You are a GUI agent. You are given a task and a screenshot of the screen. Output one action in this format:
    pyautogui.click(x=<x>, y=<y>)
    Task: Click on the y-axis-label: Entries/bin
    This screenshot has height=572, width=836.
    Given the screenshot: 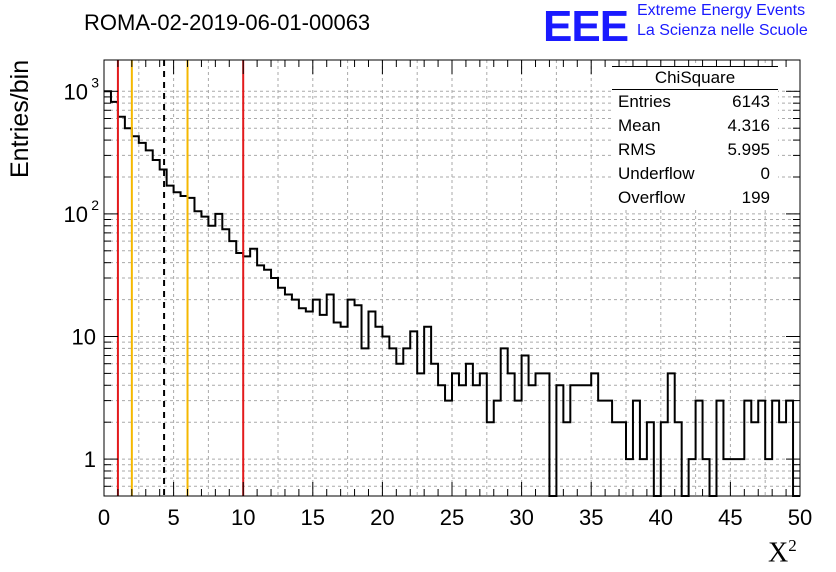 What is the action you would take?
    pyautogui.click(x=20, y=118)
    